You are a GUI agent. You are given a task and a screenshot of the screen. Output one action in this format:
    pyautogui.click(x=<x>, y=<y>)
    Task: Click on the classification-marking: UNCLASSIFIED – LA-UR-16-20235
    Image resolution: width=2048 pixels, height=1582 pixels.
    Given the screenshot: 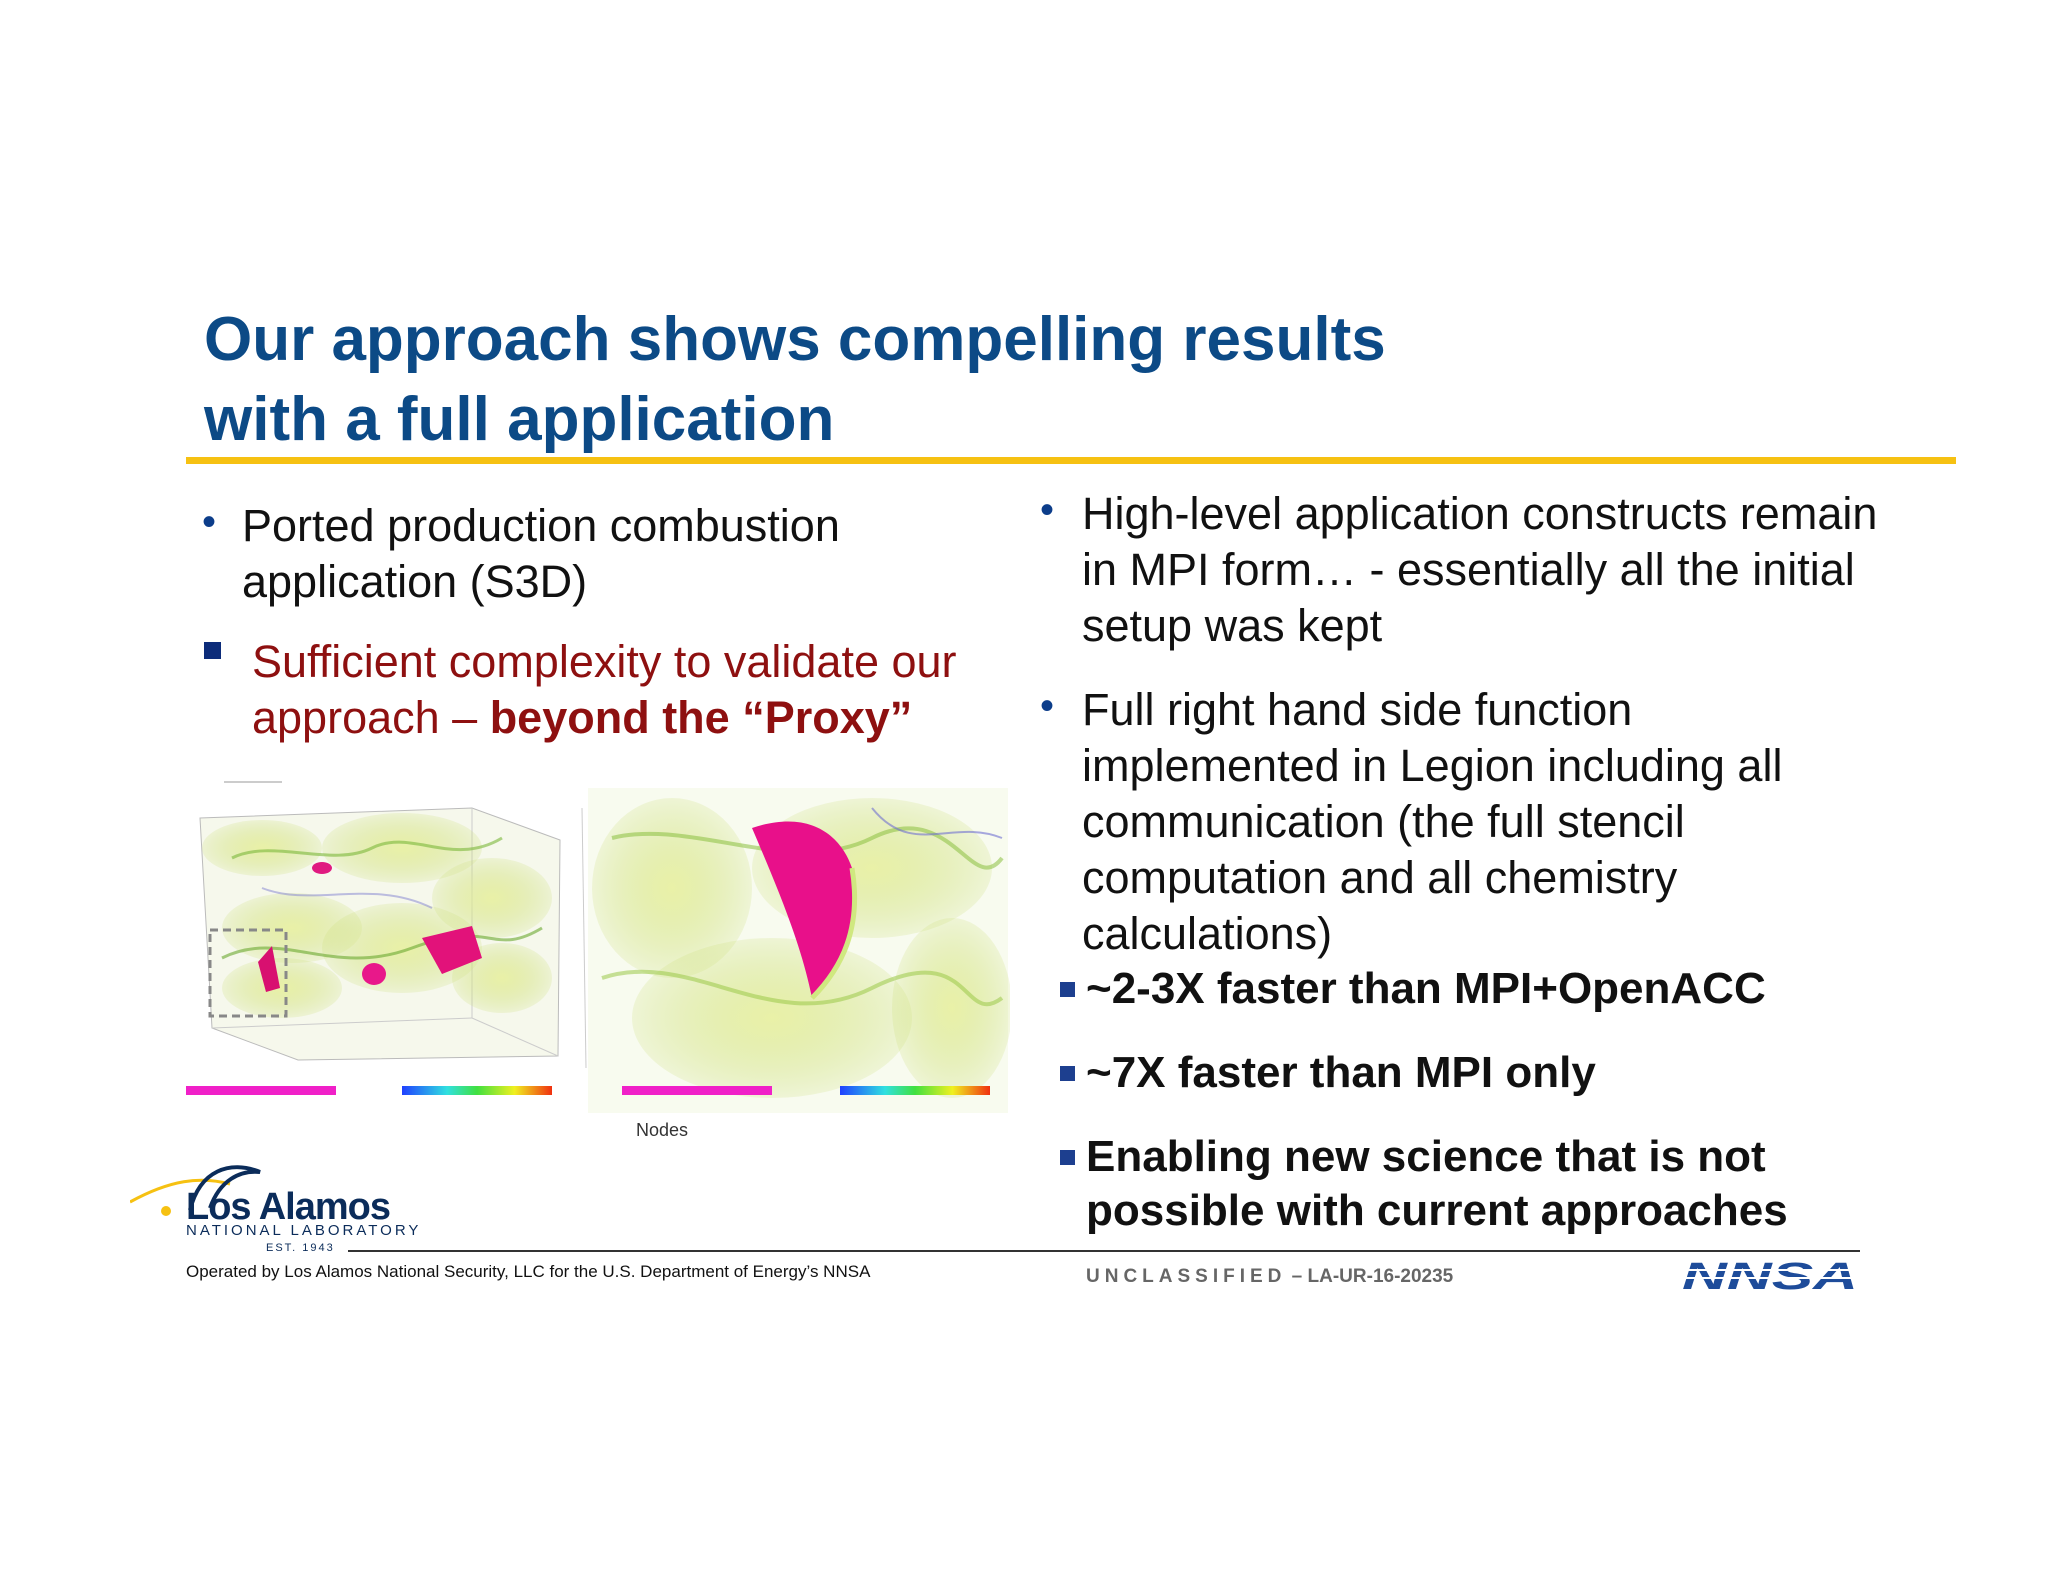 What is the action you would take?
    pyautogui.click(x=1269, y=1277)
    